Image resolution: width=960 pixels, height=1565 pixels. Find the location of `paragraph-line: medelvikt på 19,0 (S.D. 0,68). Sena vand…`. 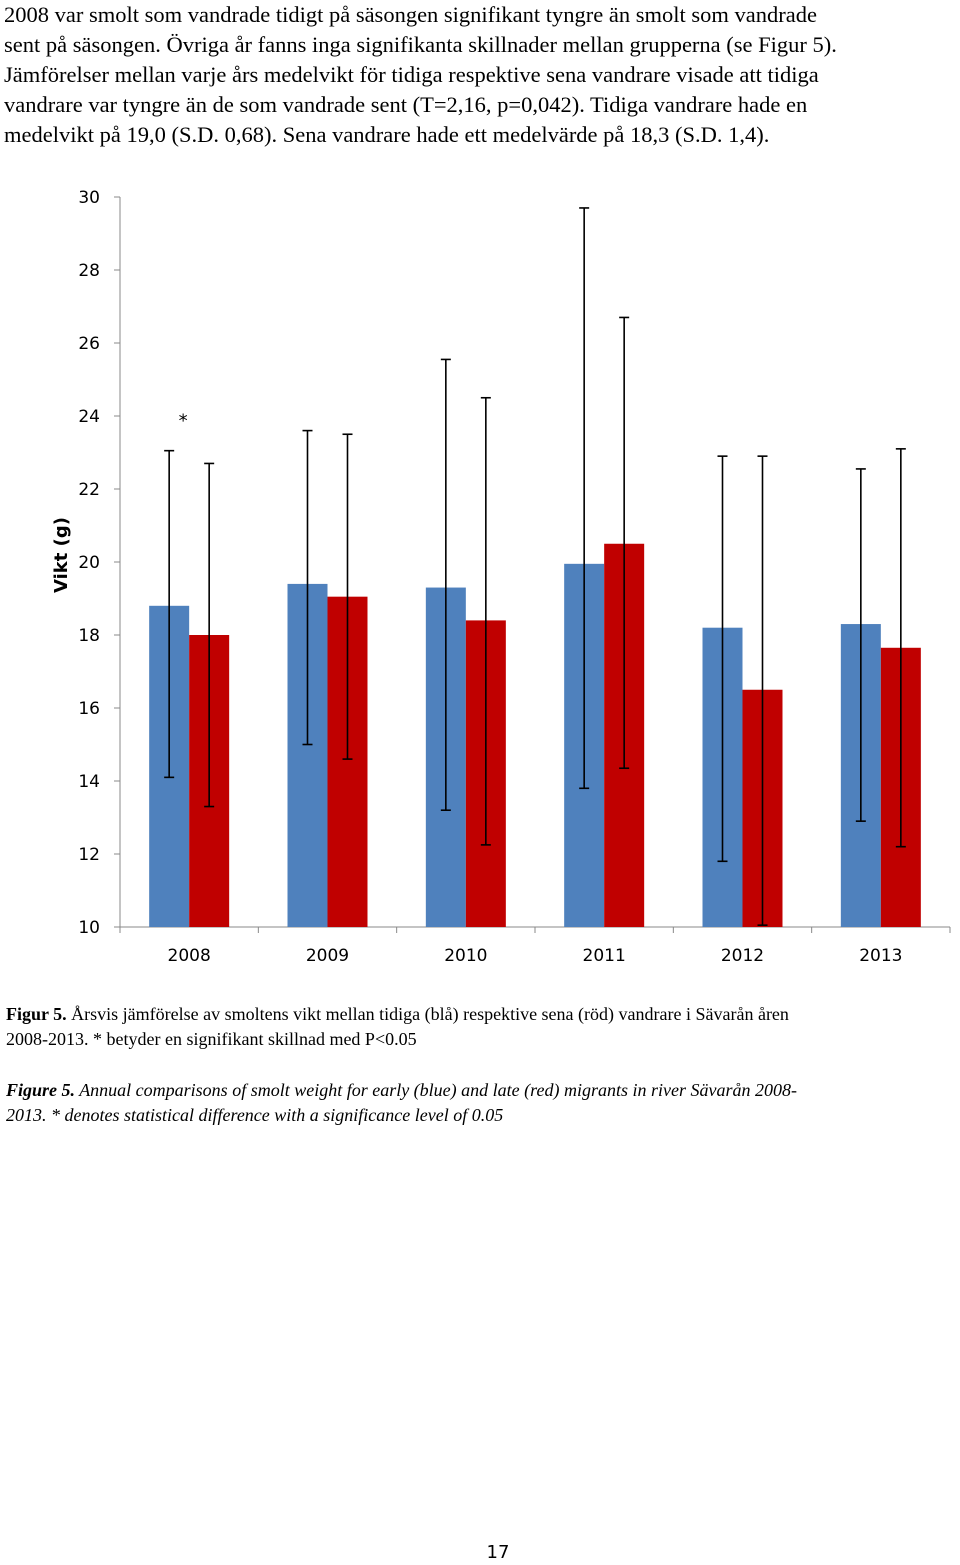

paragraph-line: medelvikt på 19,0 (S.D. 0,68). Sena vand… is located at coordinates (387, 134).